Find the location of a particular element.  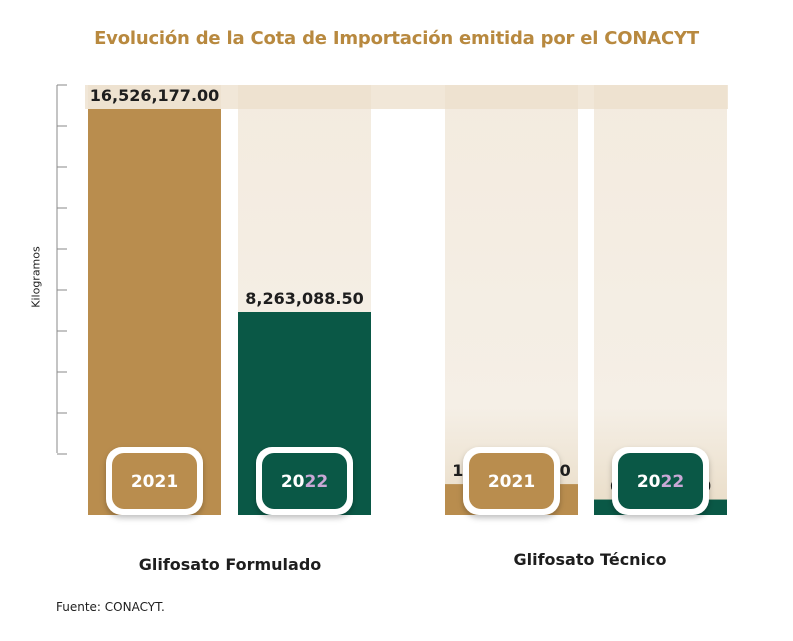

group-label-glifosato-tecnico: Glifosato Técnico is located at coordinates (590, 559).